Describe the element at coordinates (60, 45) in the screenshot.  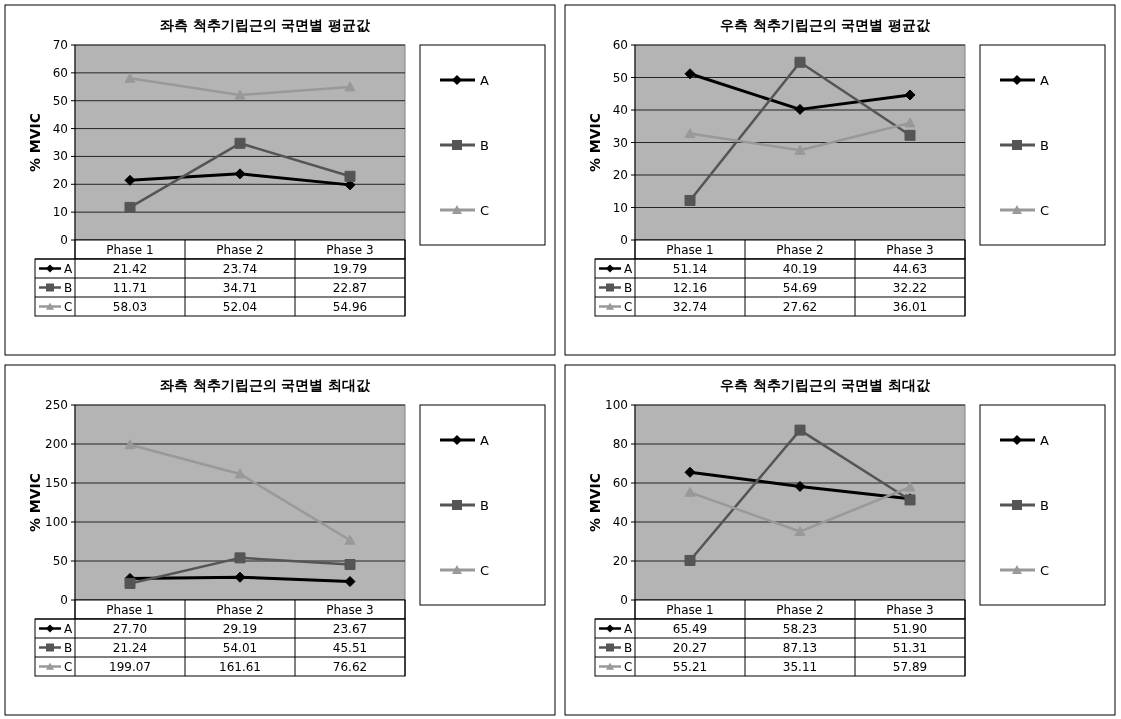
I see `y-tick-label: 70` at that location.